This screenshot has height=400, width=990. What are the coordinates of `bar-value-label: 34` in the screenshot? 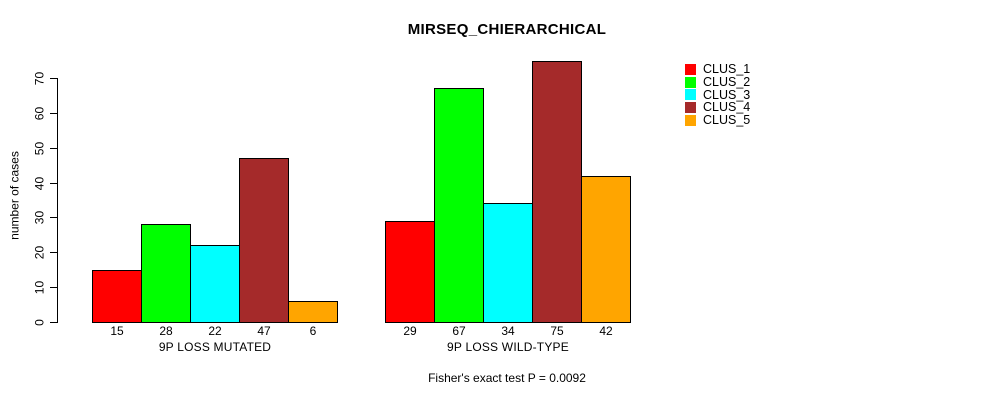 It's located at (508, 331).